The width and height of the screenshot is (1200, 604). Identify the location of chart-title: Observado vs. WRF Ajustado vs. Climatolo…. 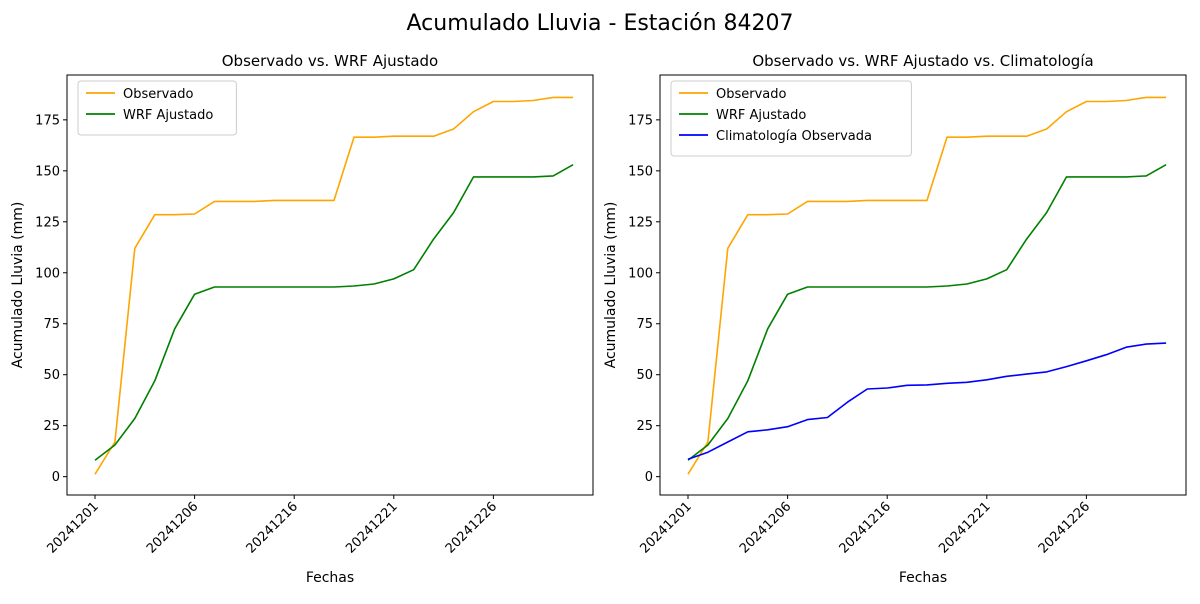
(922, 61).